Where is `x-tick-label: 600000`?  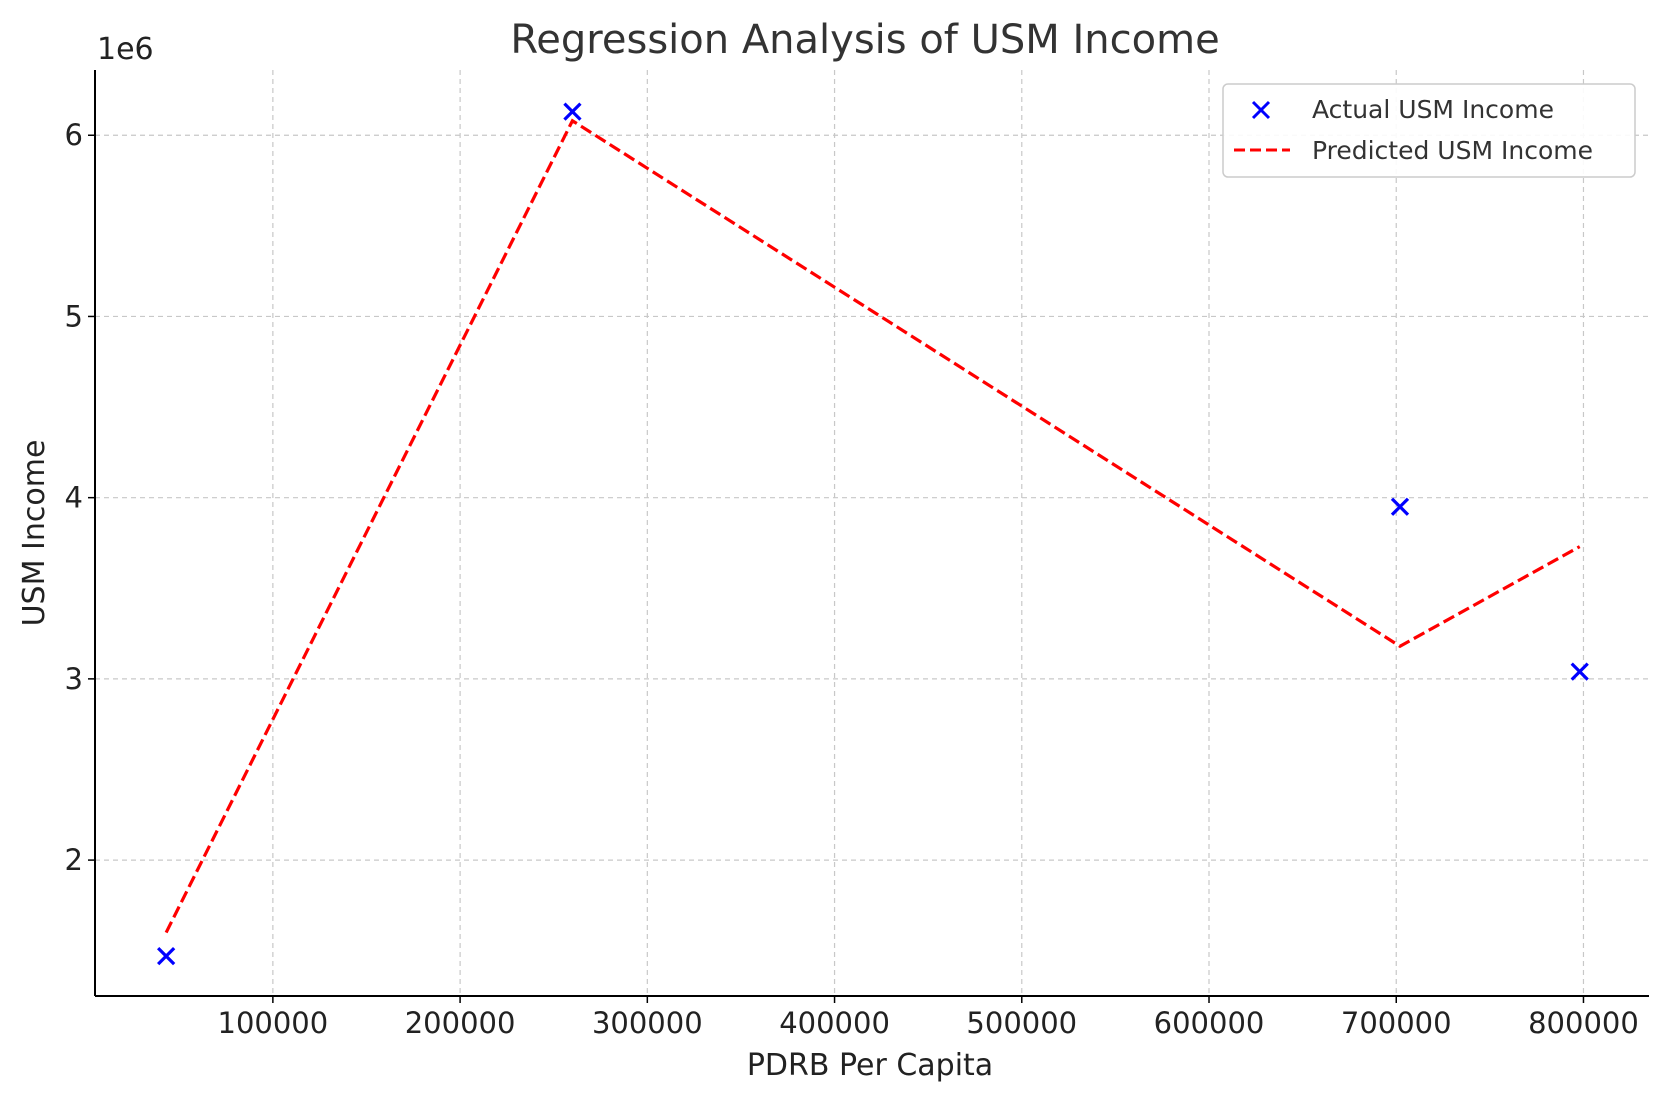 x-tick-label: 600000 is located at coordinates (1209, 1023).